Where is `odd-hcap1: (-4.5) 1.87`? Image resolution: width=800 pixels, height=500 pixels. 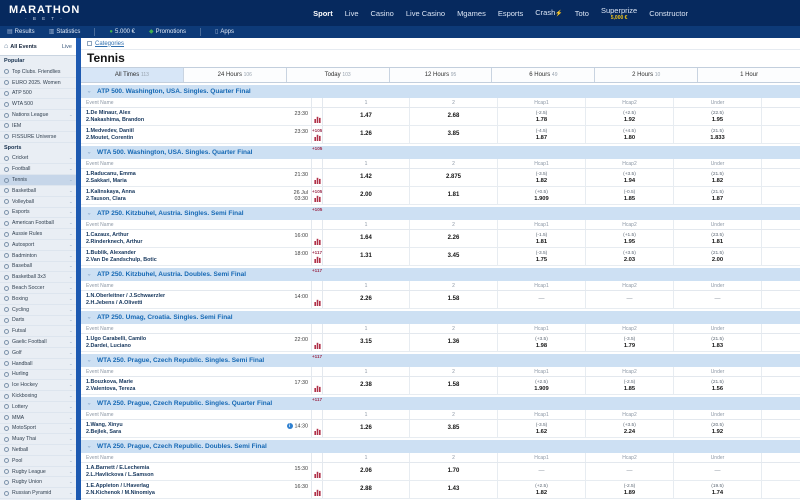 odd-hcap1: (-4.5) 1.87 is located at coordinates (542, 134).